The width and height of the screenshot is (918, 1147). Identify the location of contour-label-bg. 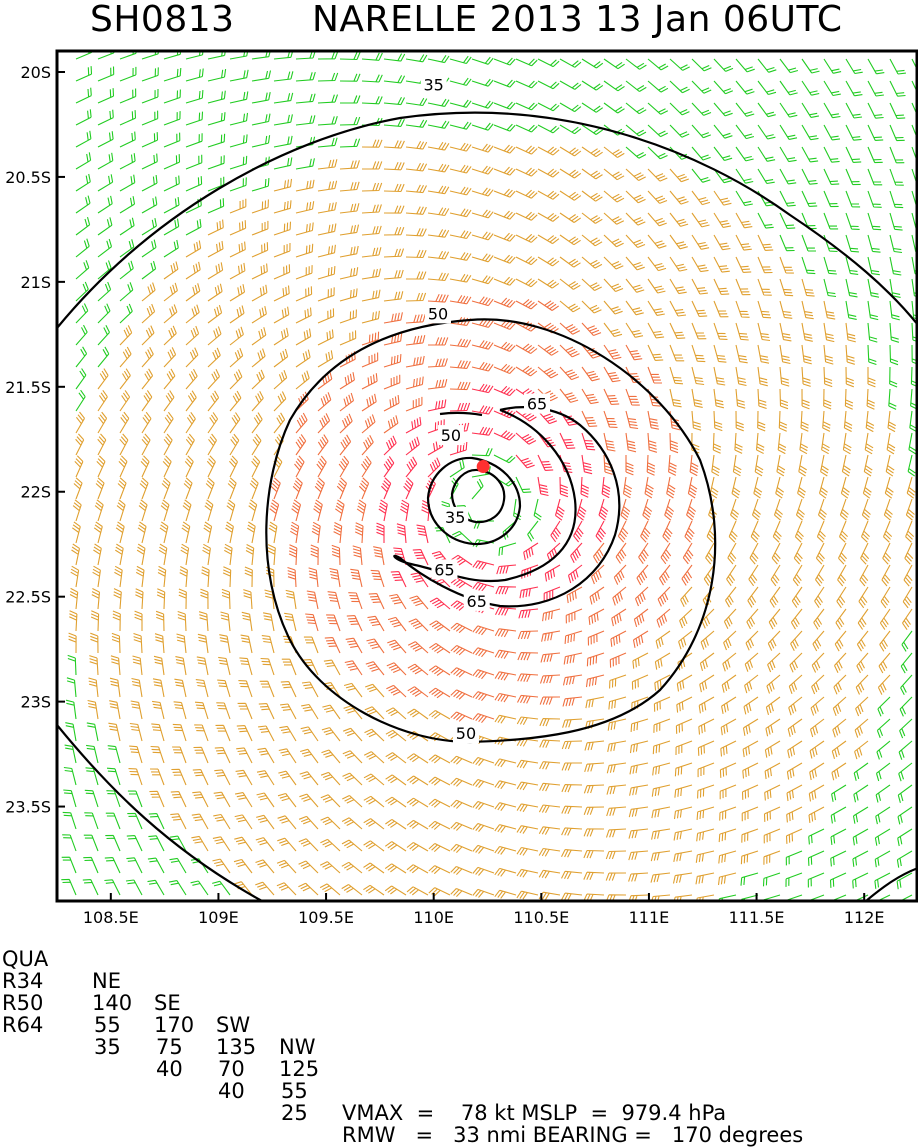
(450, 435).